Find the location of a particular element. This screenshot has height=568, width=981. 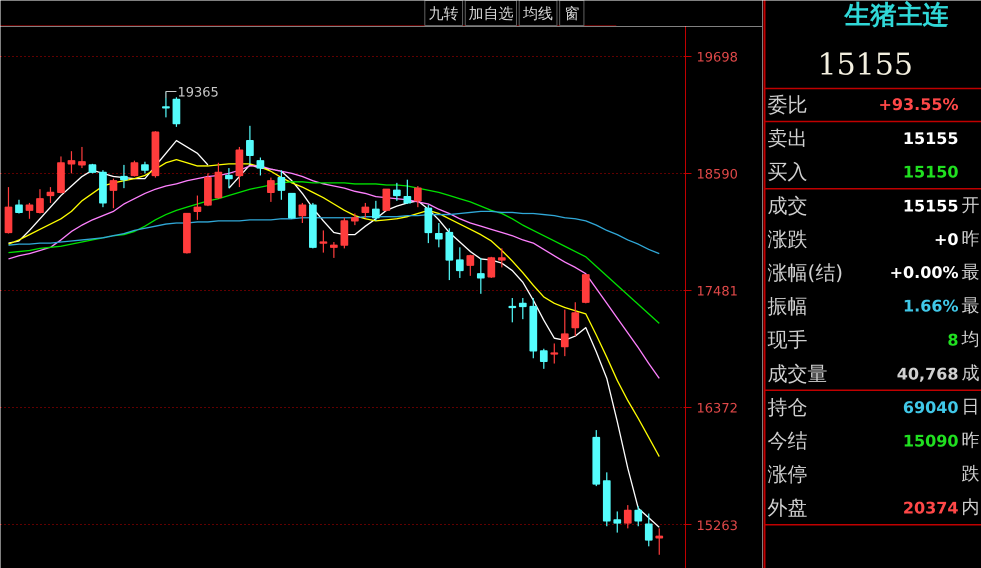

text: 窗 is located at coordinates (572, 13).